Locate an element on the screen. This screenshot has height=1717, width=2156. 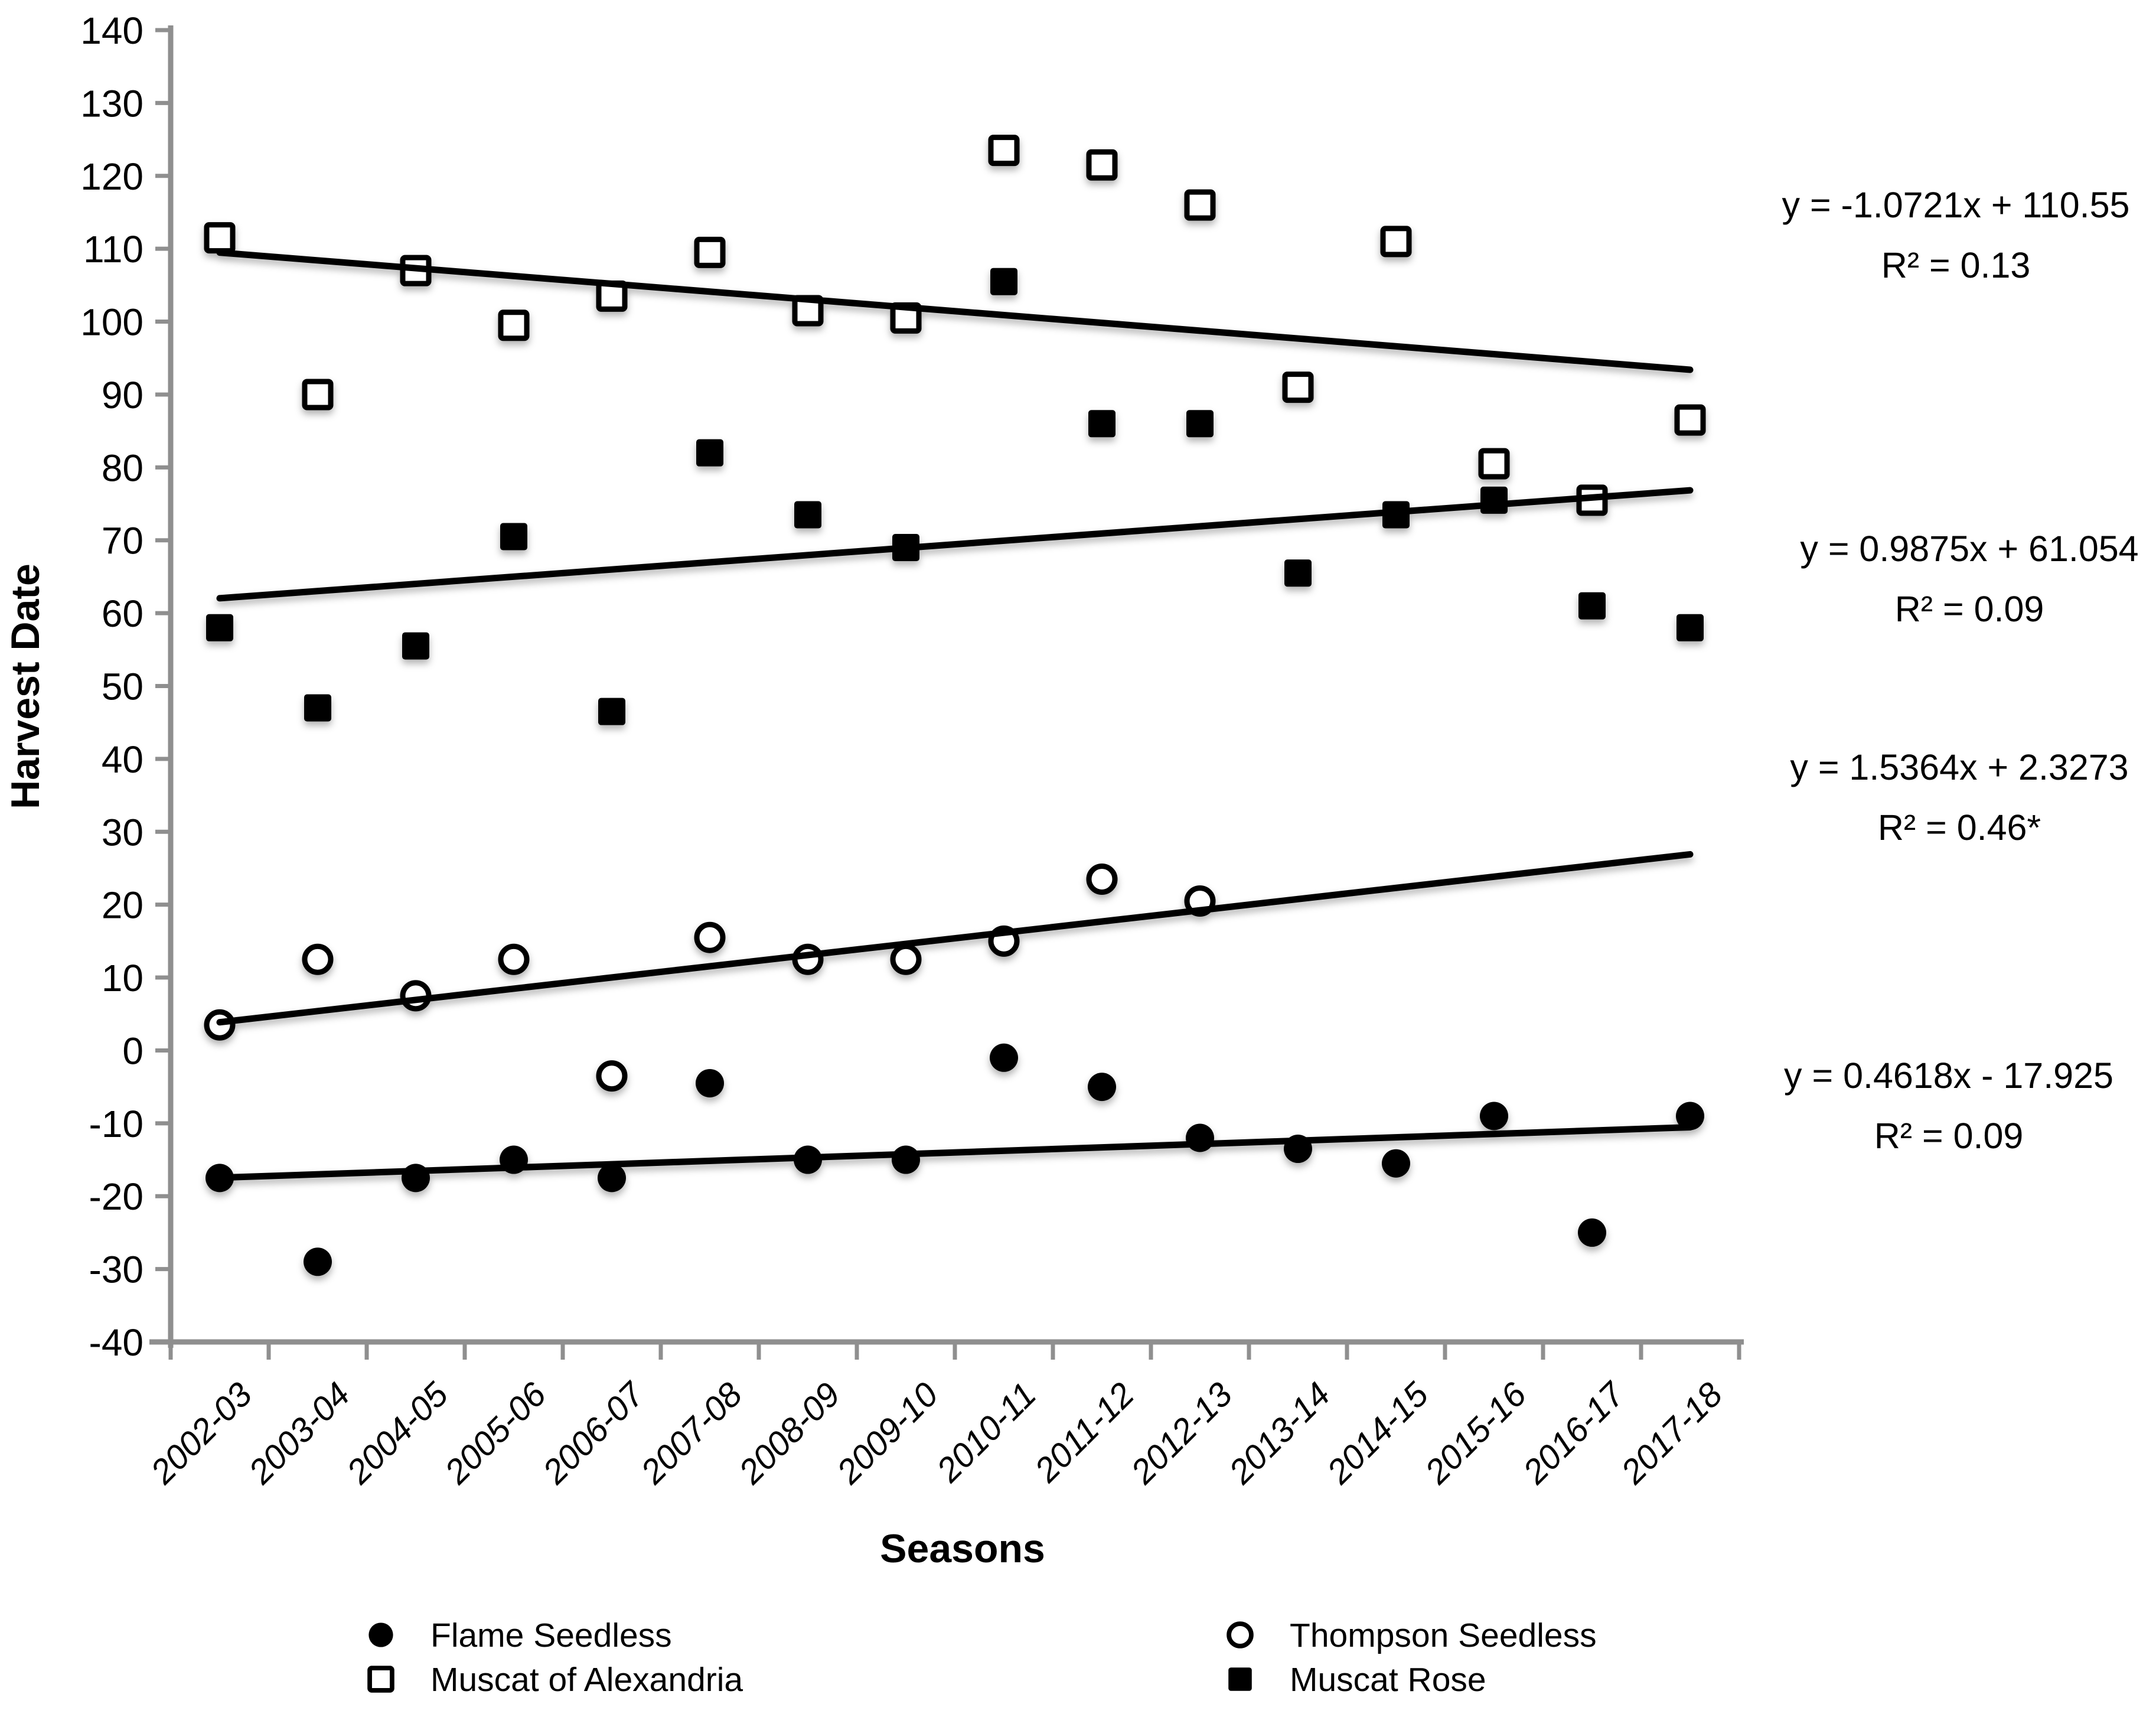
equation-text: y = 0.9875x + 61.054 is located at coordinates (1969, 549).